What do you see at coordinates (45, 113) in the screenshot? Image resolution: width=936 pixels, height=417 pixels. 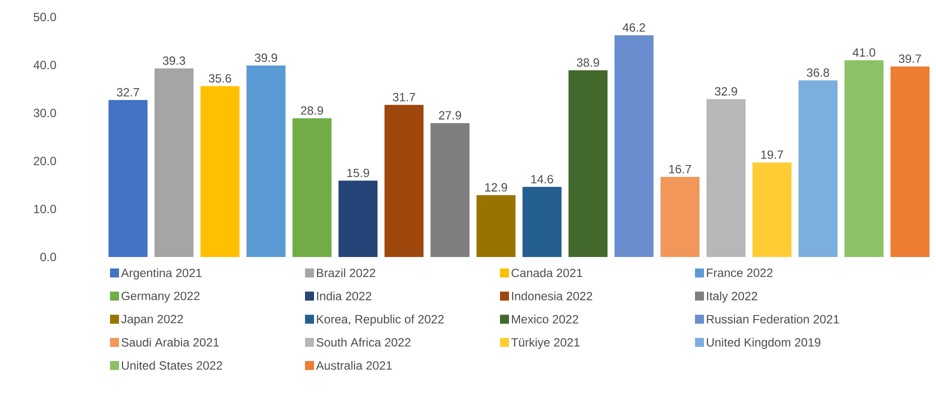 I see `y-tick-label: 30.0` at bounding box center [45, 113].